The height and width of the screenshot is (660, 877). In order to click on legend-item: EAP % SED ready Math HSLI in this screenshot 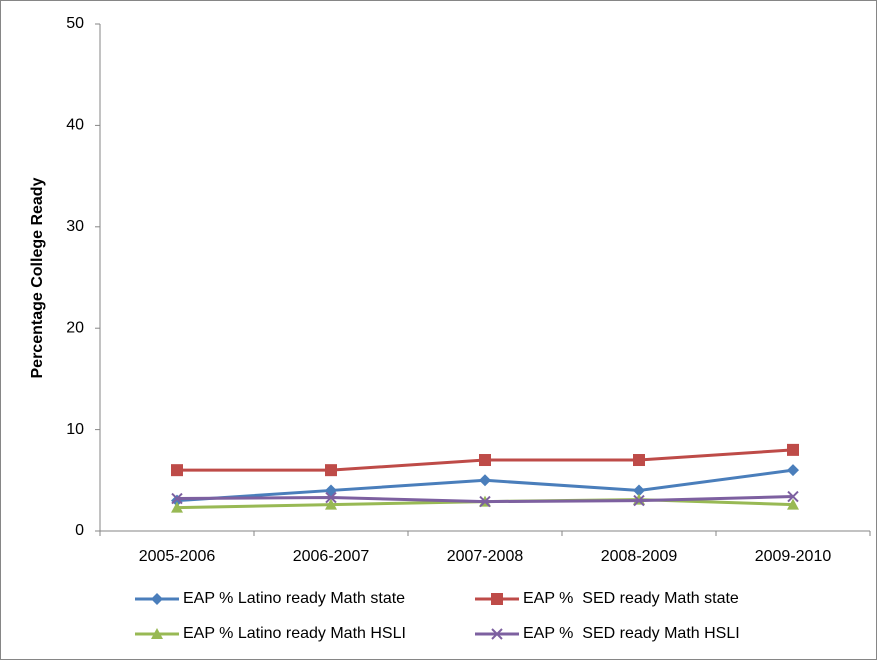, I will do `click(607, 633)`.